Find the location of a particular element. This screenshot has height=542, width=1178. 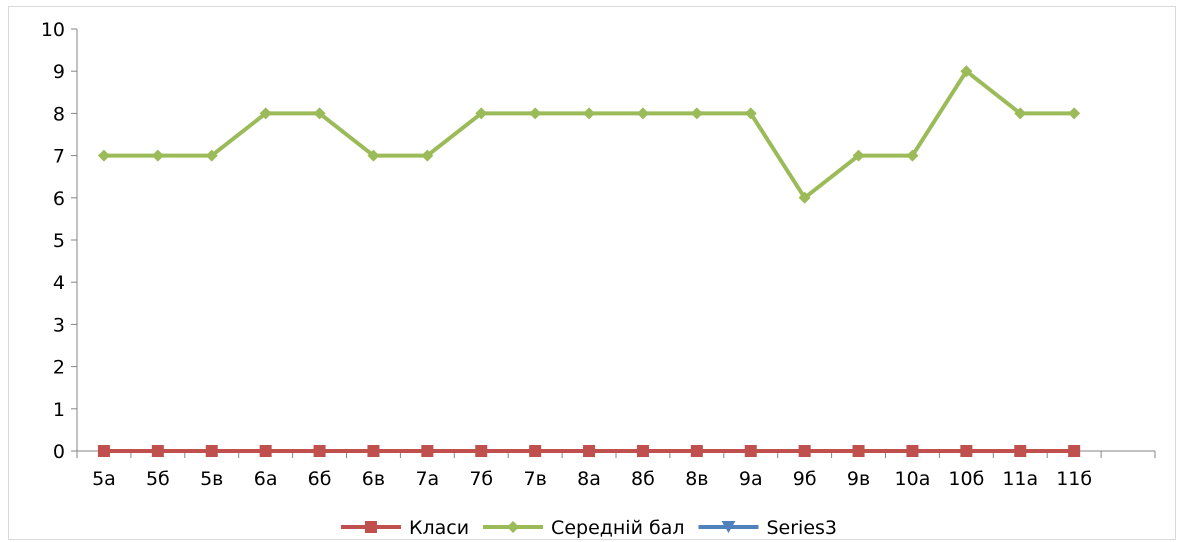

x-tick-label: 7б is located at coordinates (481, 479).